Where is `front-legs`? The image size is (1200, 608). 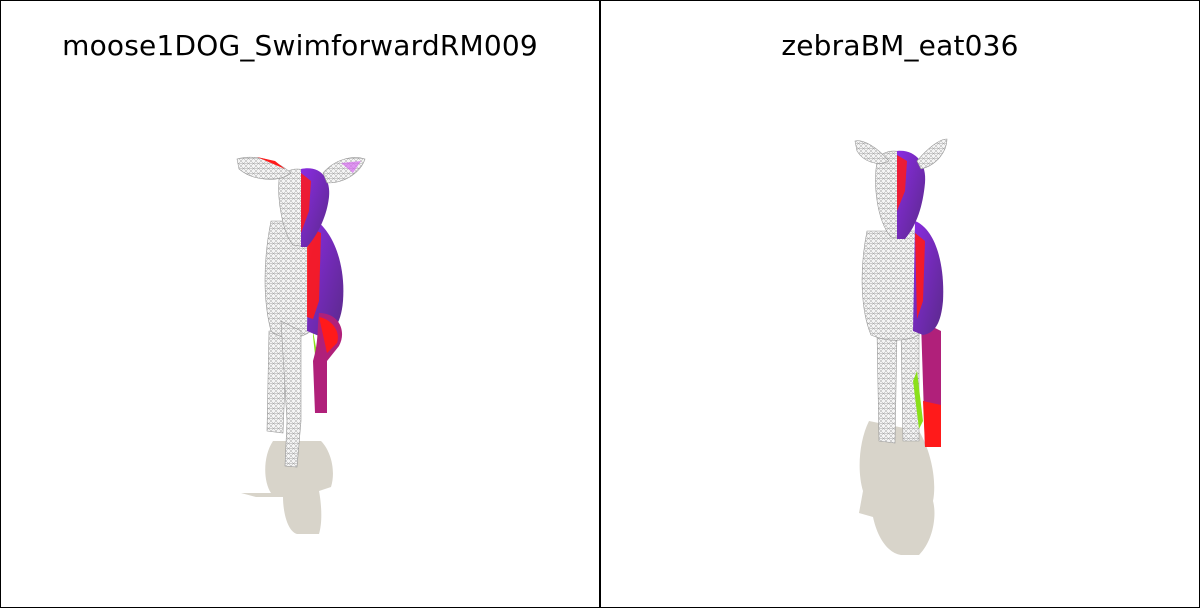 front-legs is located at coordinates (311, 390).